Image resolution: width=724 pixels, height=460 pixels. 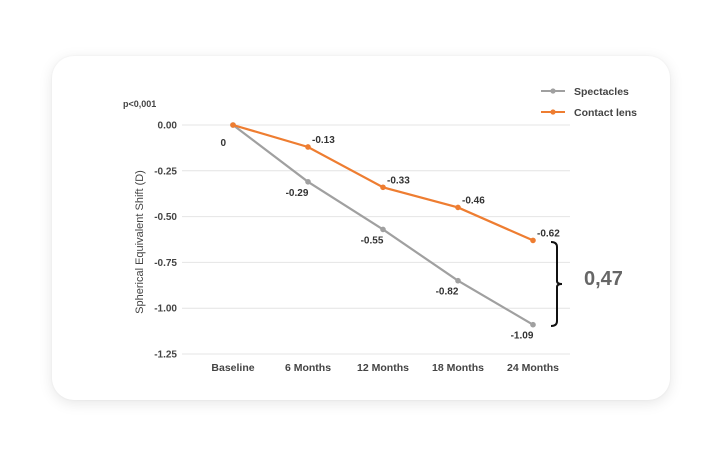 I want to click on x-tick-label: 24 Months, so click(x=533, y=368).